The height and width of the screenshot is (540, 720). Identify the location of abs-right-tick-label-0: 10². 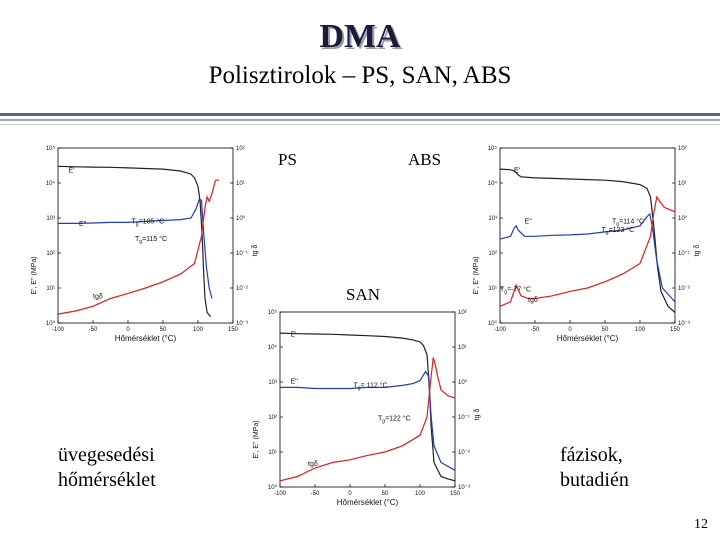
(682, 149).